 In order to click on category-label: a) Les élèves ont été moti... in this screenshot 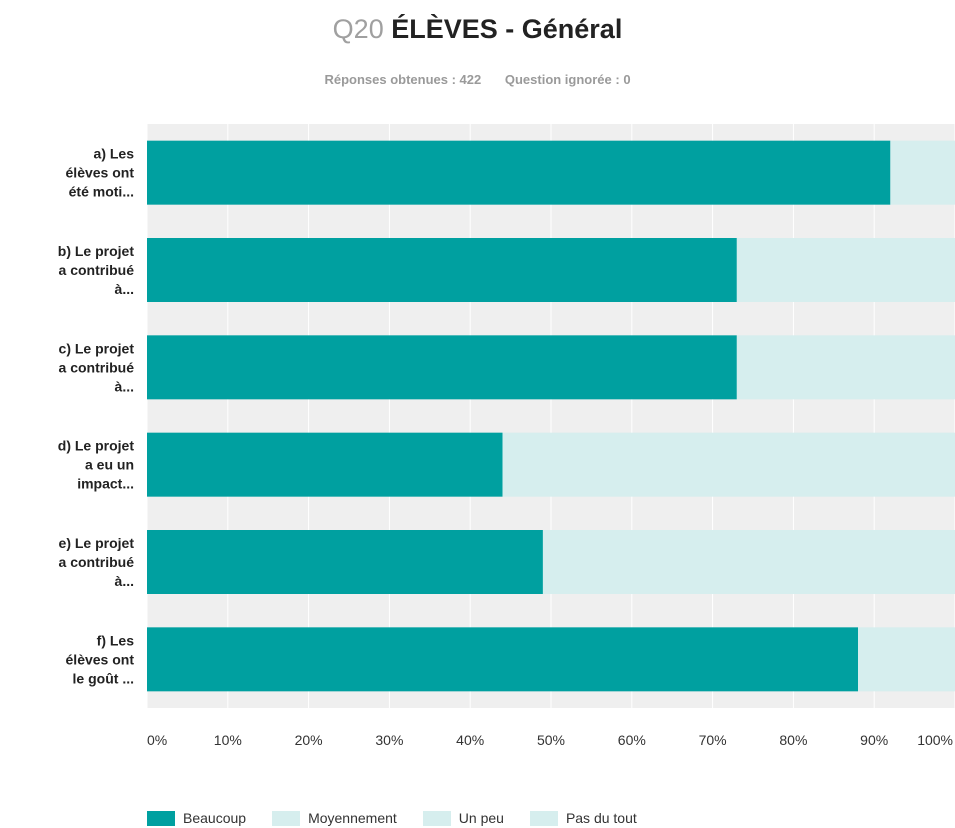, I will do `click(100, 173)`.